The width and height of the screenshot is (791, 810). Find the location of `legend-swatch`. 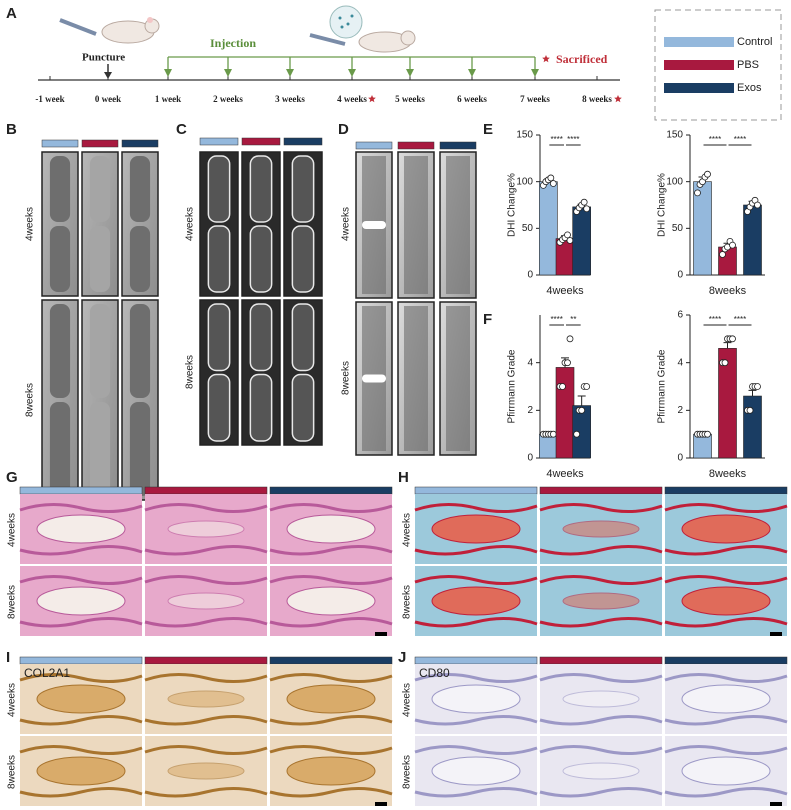

legend-swatch is located at coordinates (699, 65).